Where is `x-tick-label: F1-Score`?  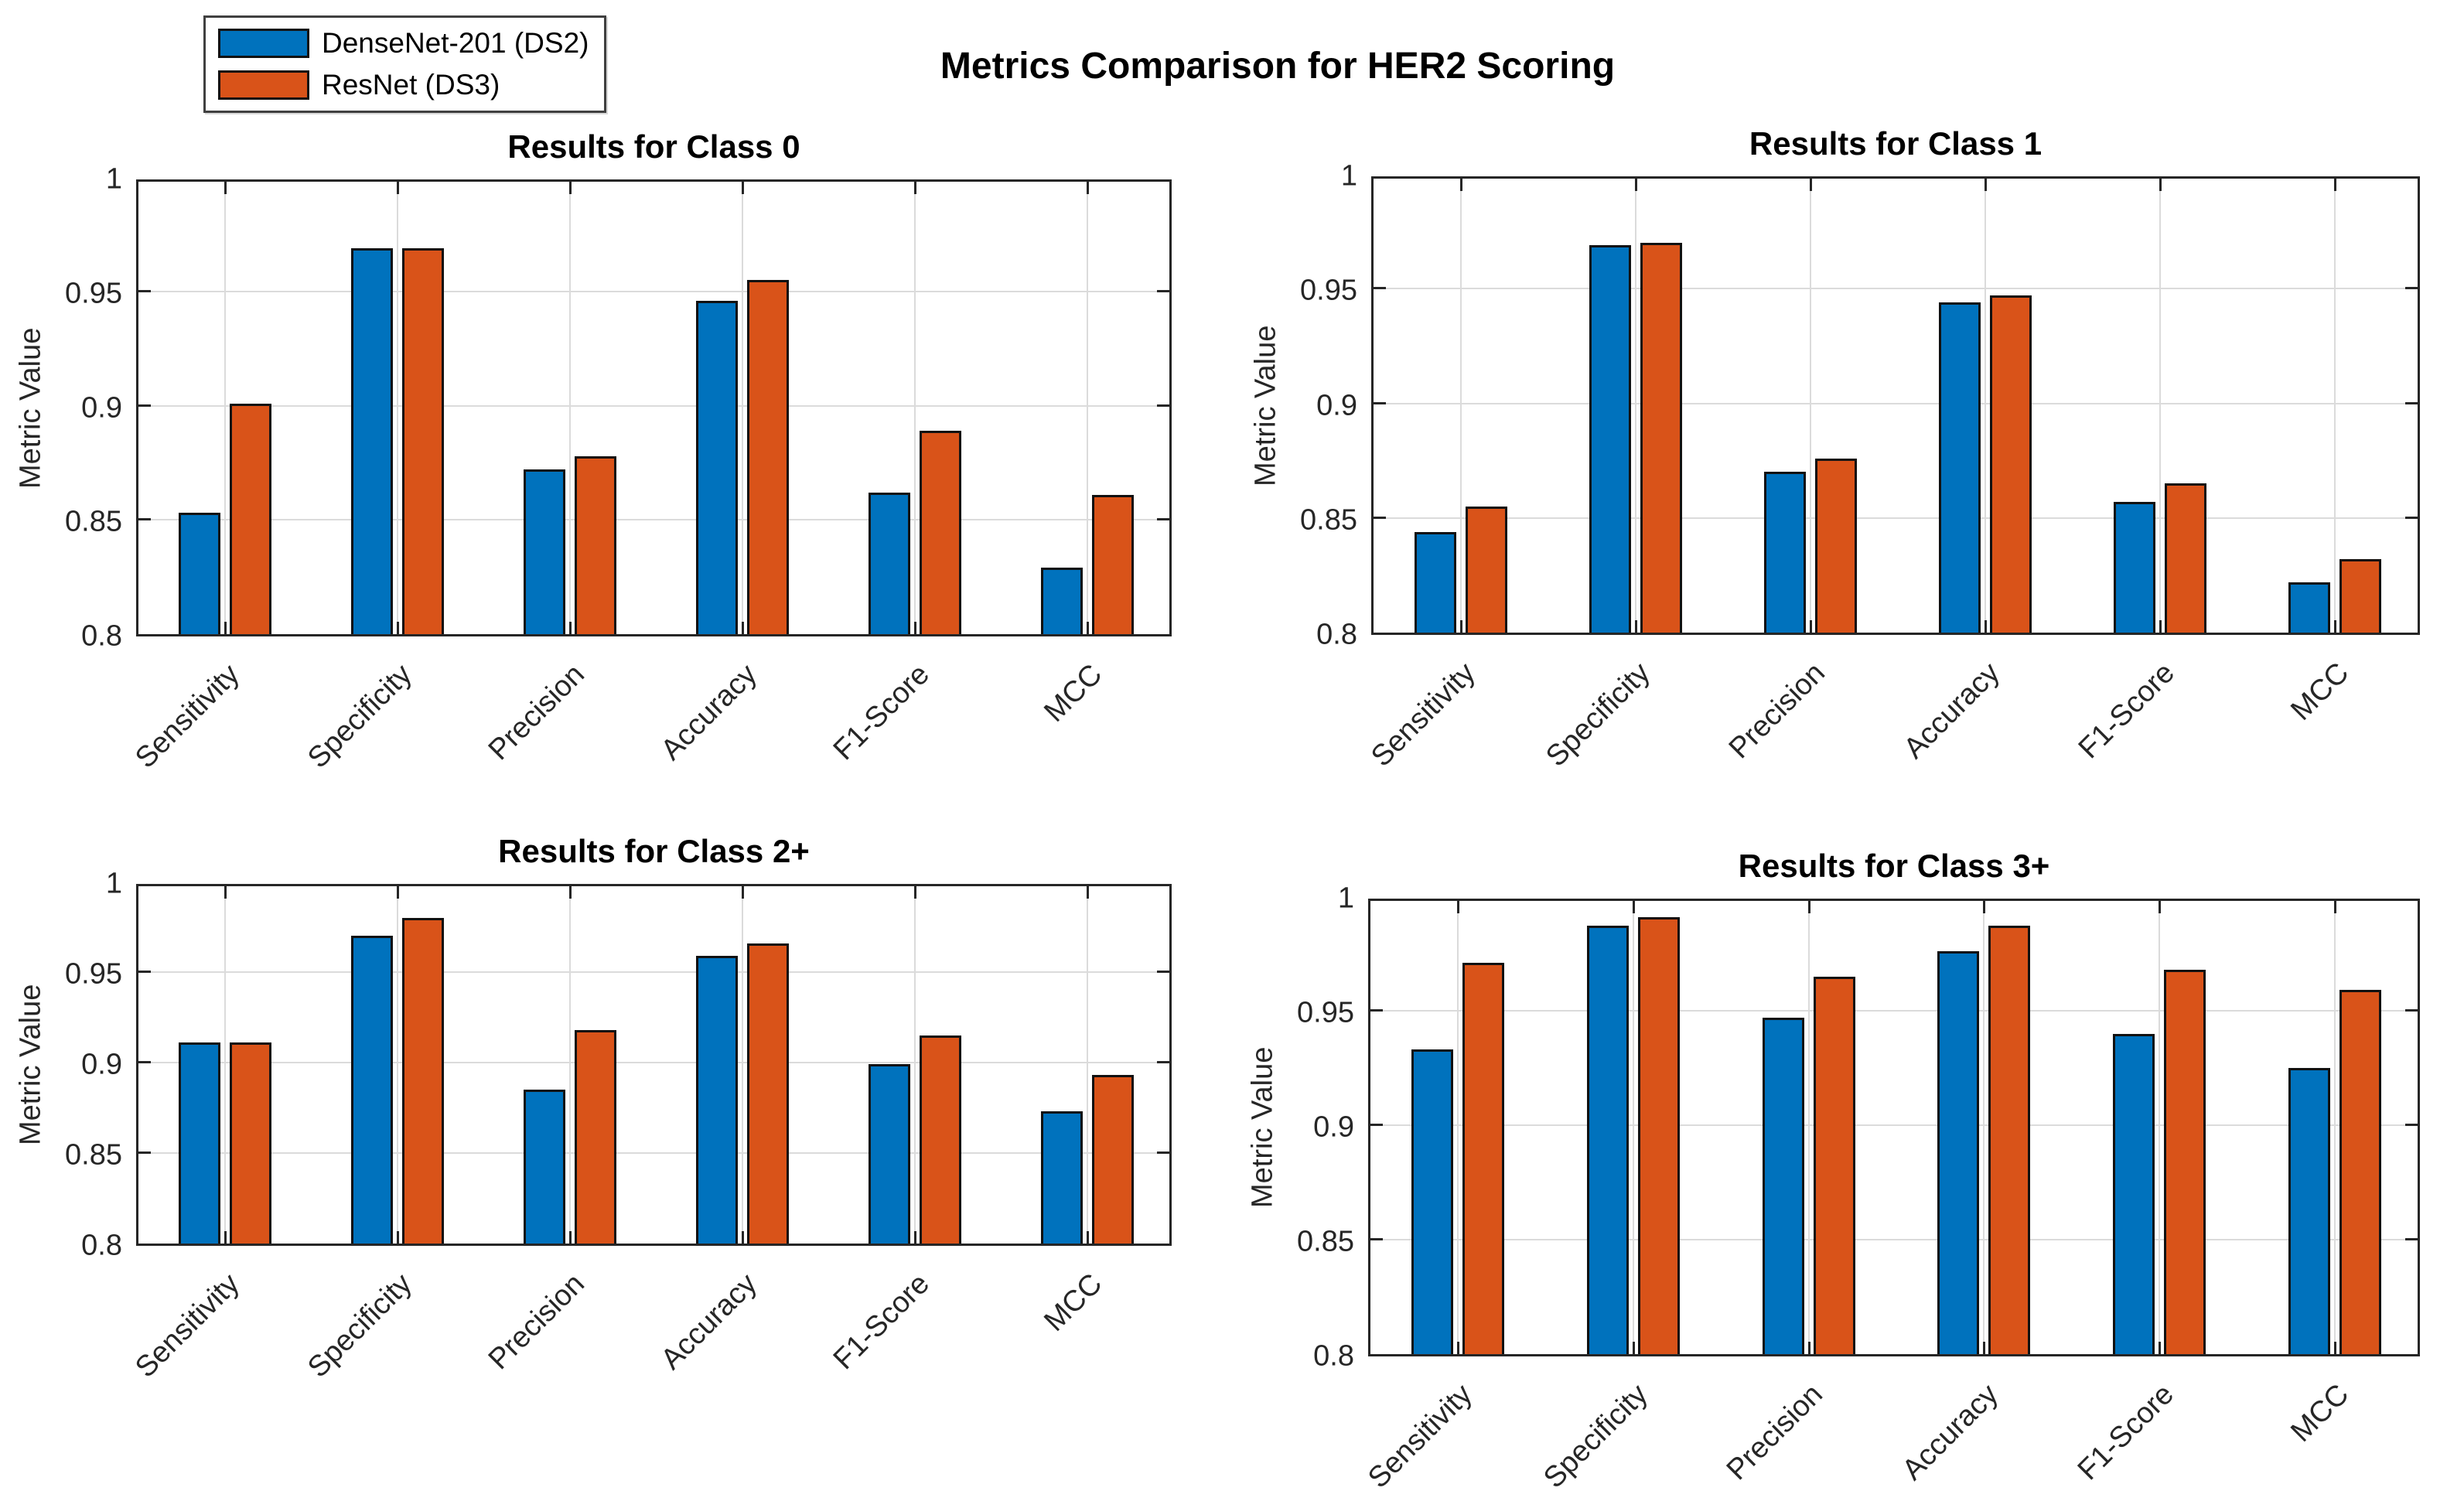 x-tick-label: F1-Score is located at coordinates (2125, 1432).